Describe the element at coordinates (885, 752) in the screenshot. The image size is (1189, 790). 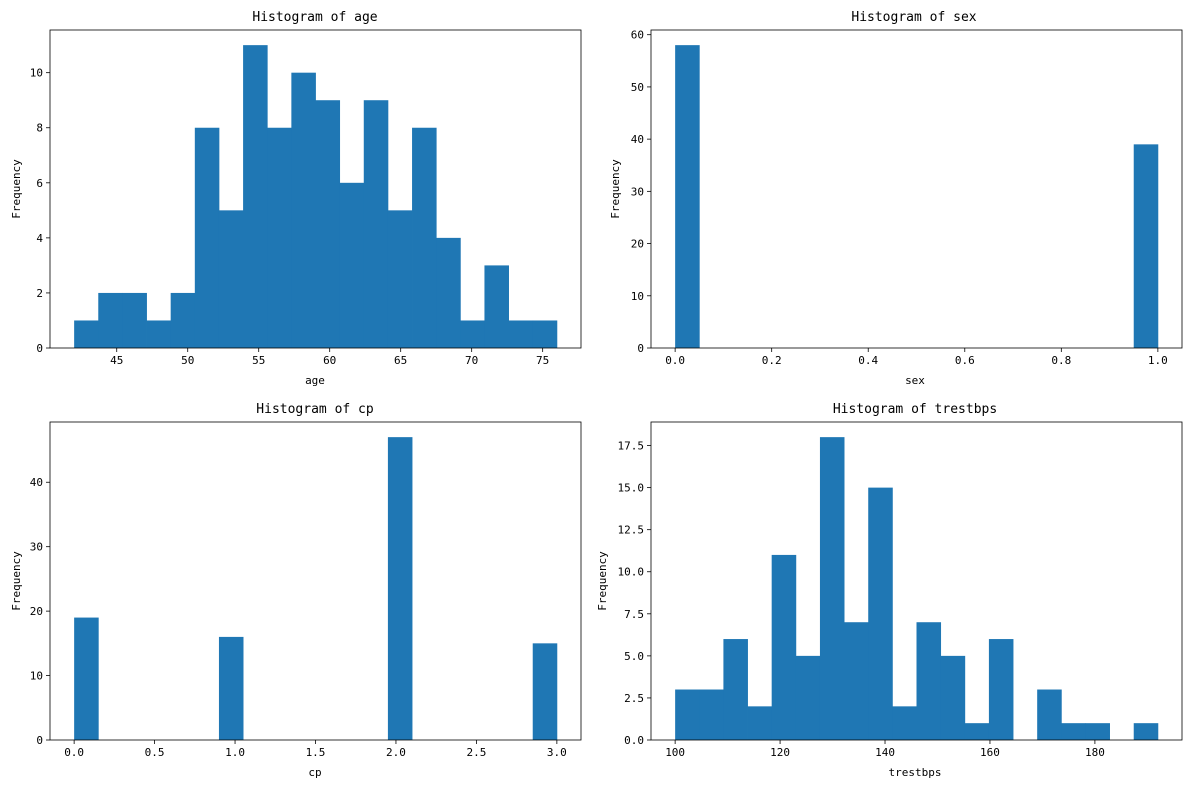
I see `x-tick-label: 140` at that location.